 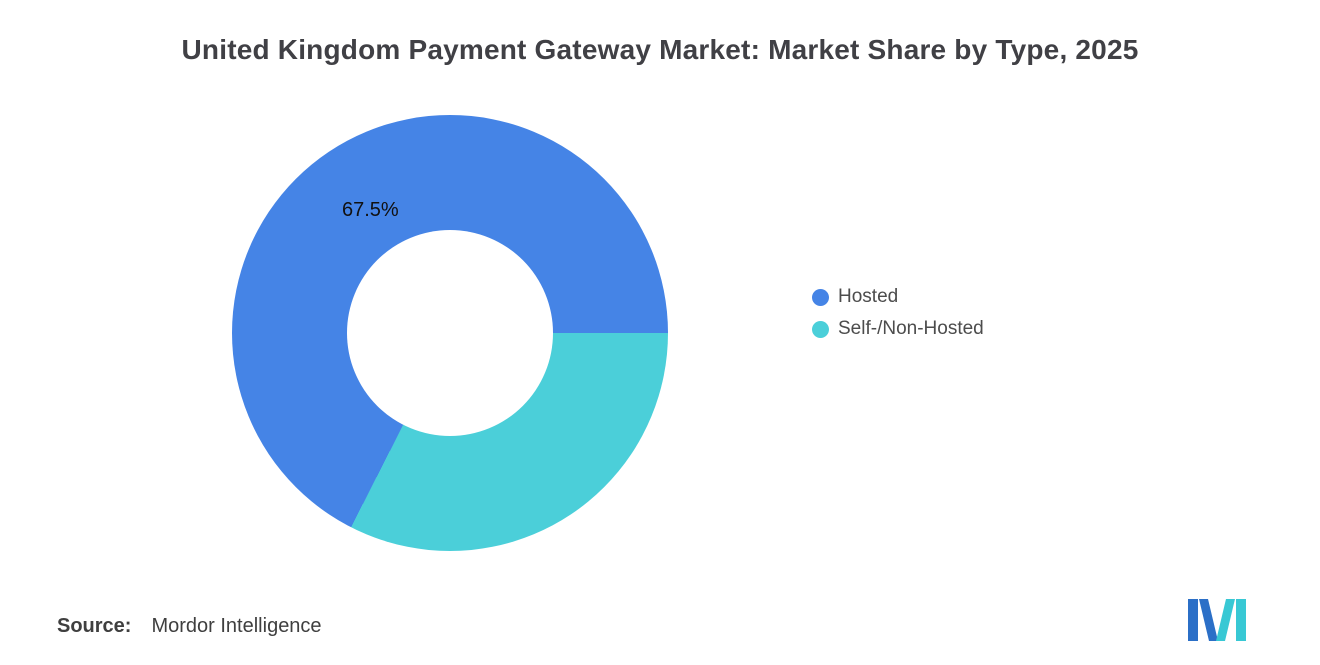 What do you see at coordinates (820, 297) in the screenshot?
I see `legend-marker-hosted` at bounding box center [820, 297].